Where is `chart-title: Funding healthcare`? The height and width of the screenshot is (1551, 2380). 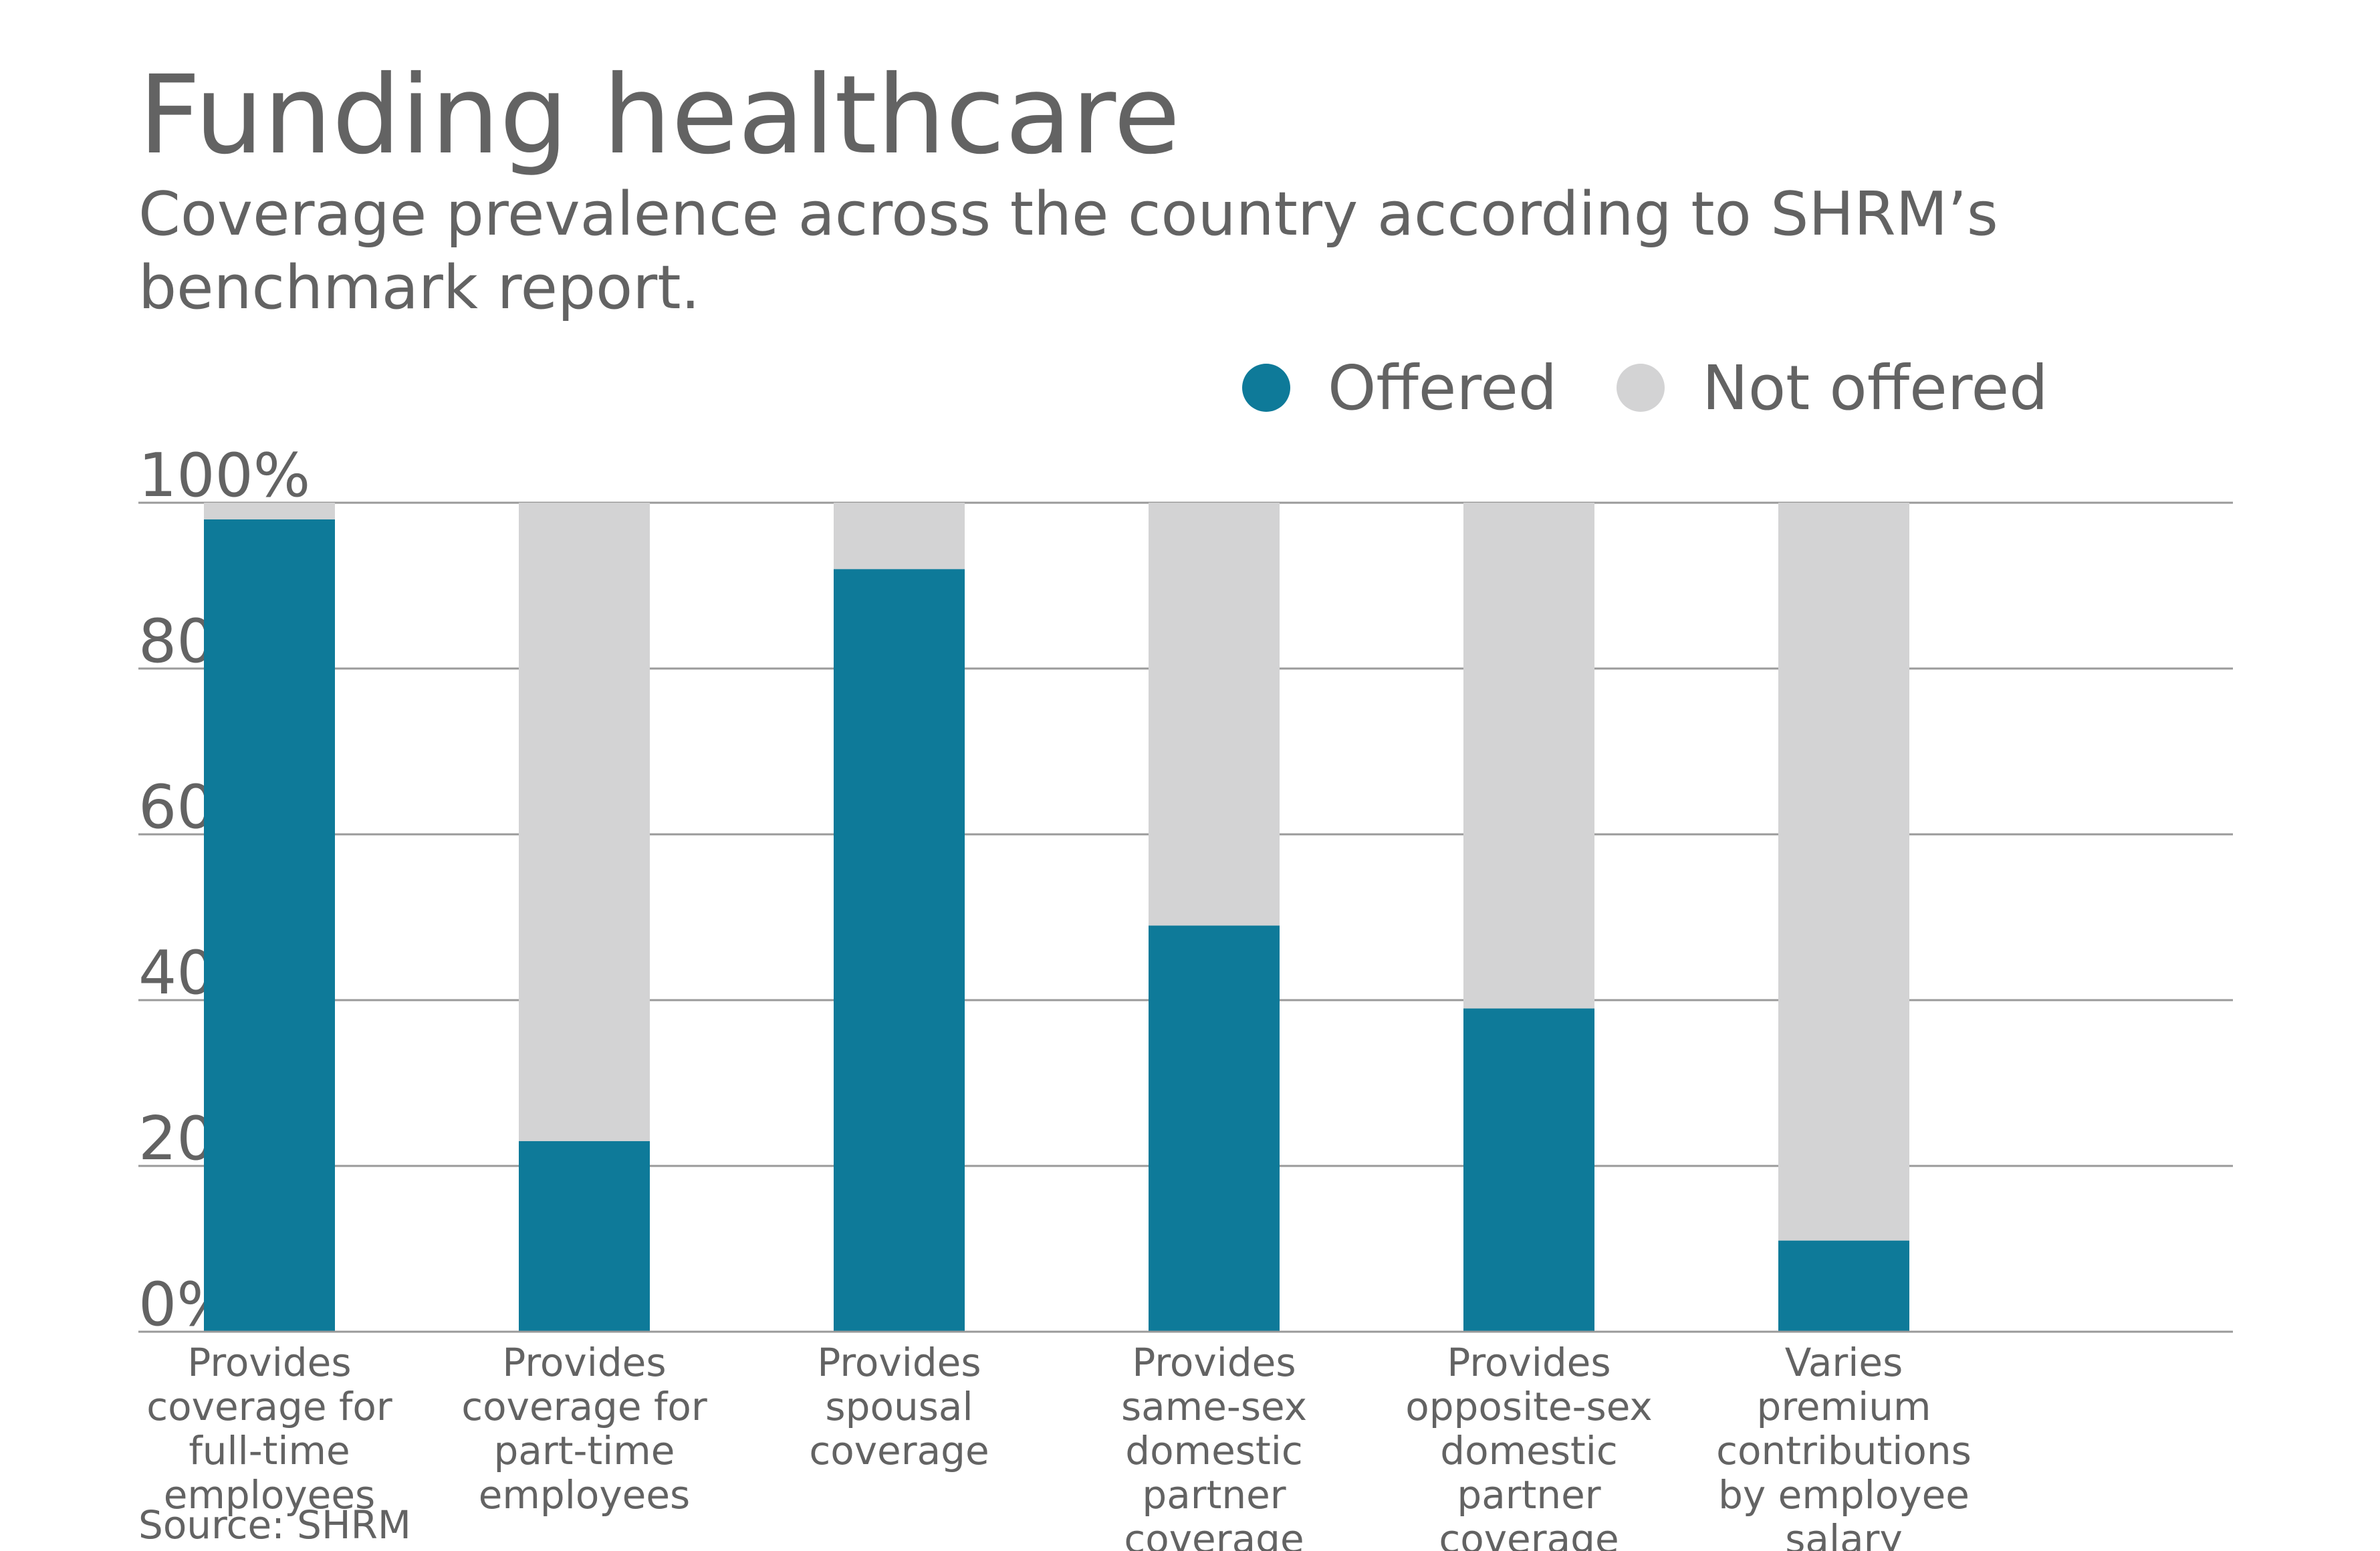 chart-title: Funding healthcare is located at coordinates (659, 115).